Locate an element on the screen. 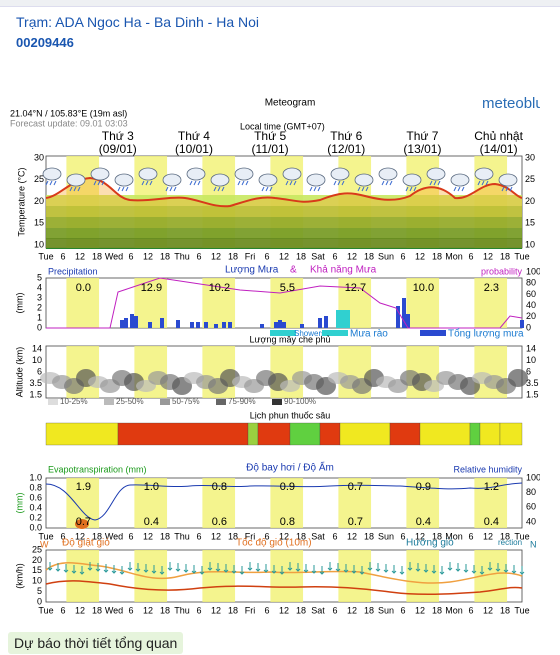  overview-button: Dự báo thời tiết tổng quan is located at coordinates (96, 643).